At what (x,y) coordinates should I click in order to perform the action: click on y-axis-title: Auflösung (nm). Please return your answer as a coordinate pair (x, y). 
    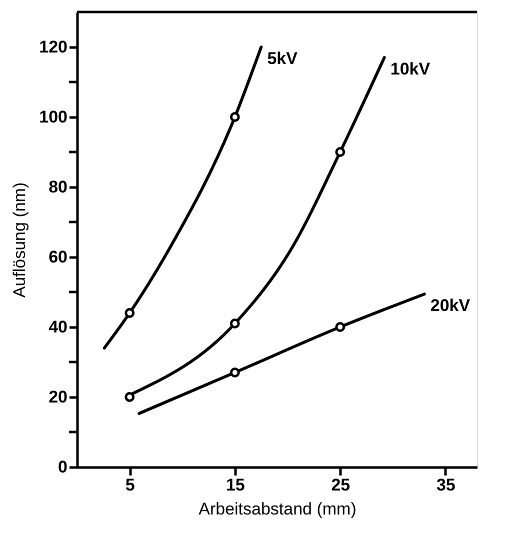
    Looking at the image, I should click on (20, 240).